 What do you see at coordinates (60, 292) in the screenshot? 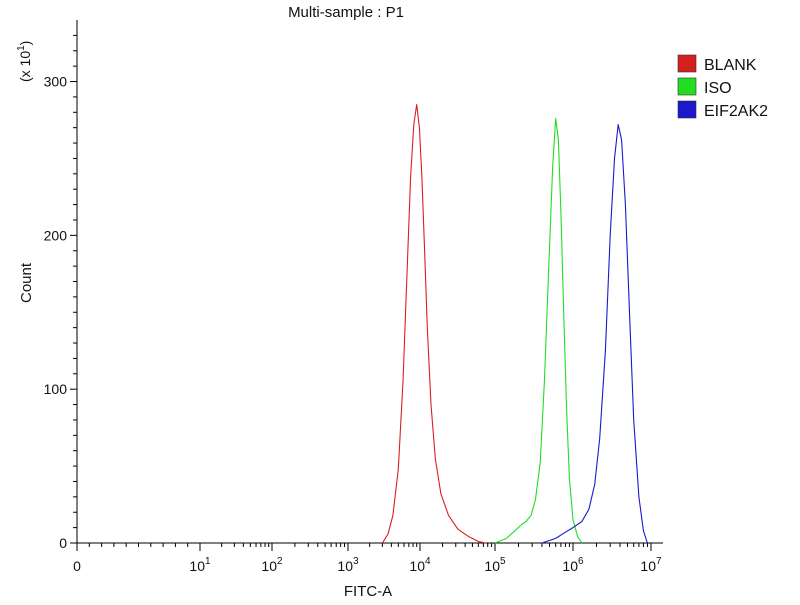
I see `y-ticks: 0 100 200 300` at bounding box center [60, 292].